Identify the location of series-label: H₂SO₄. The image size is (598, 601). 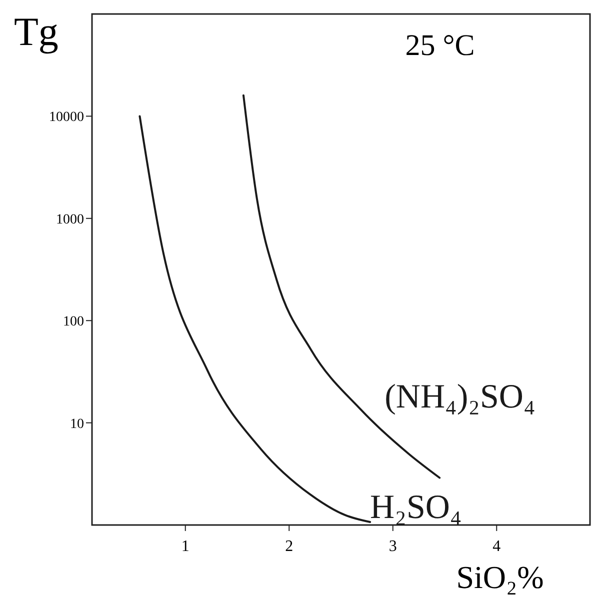
(416, 507).